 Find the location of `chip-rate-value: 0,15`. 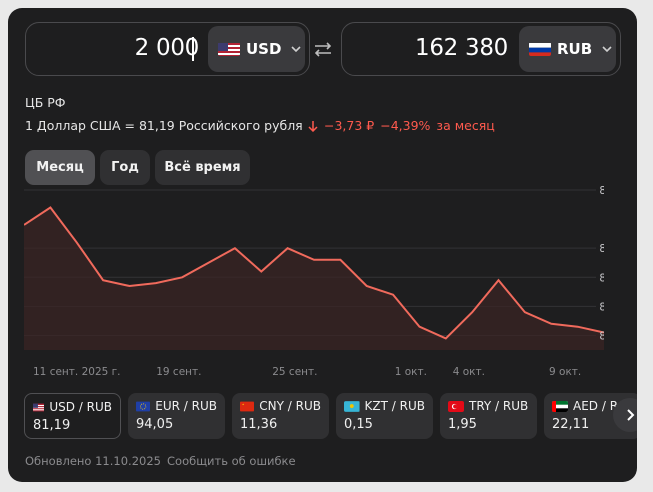

chip-rate-value: 0,15 is located at coordinates (358, 424).